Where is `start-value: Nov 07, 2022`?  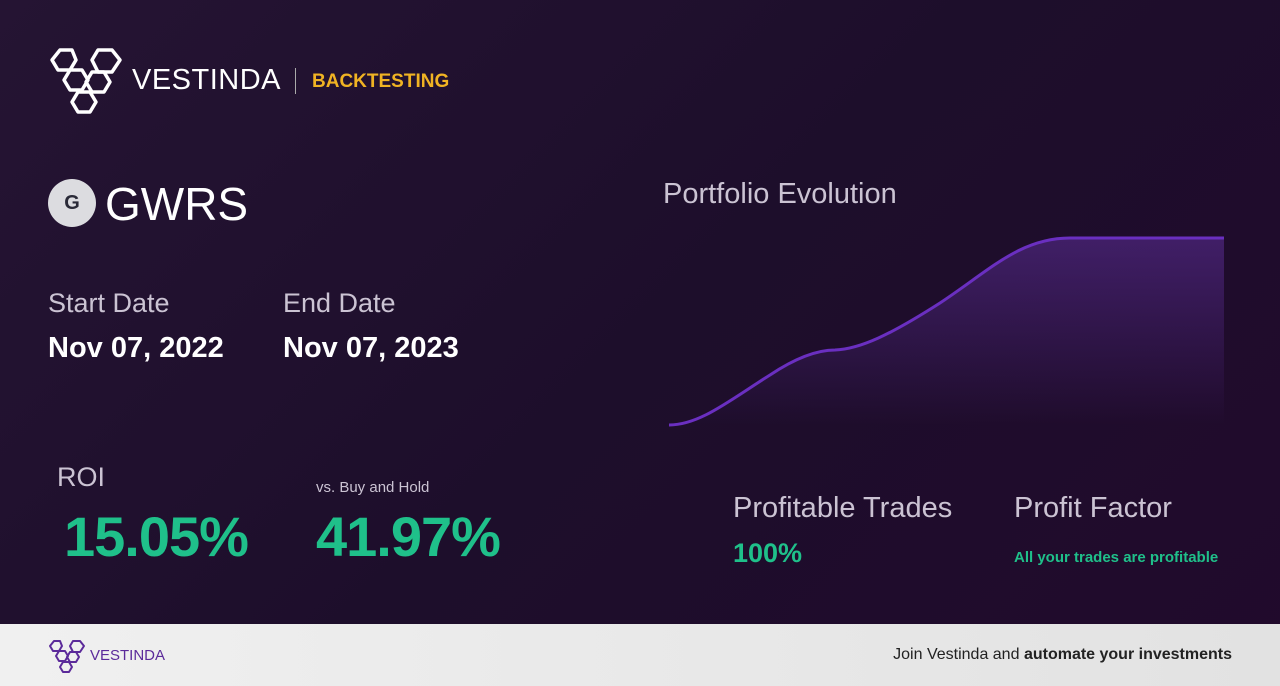
start-value: Nov 07, 2022 is located at coordinates (136, 348).